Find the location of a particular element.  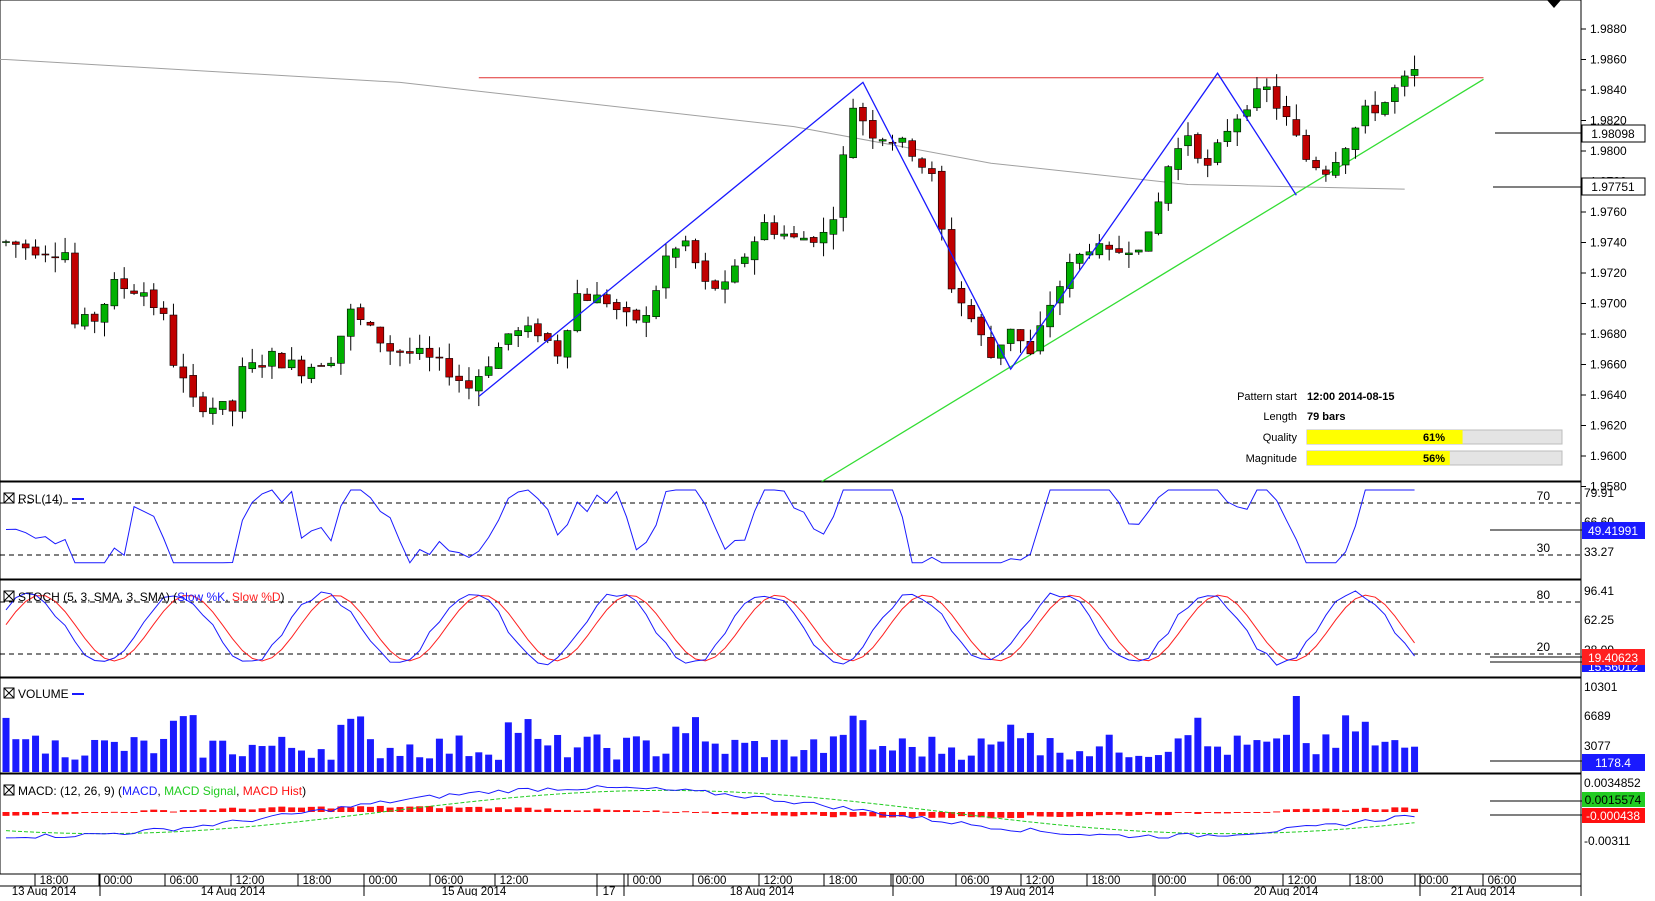

volume-close-icon is located at coordinates (9, 693).